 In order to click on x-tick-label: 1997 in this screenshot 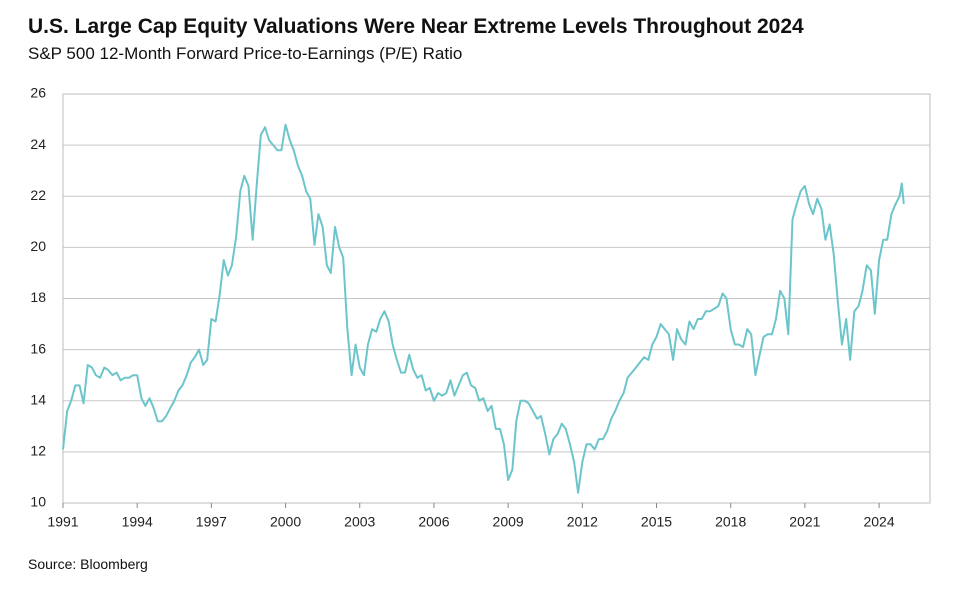, I will do `click(211, 522)`.